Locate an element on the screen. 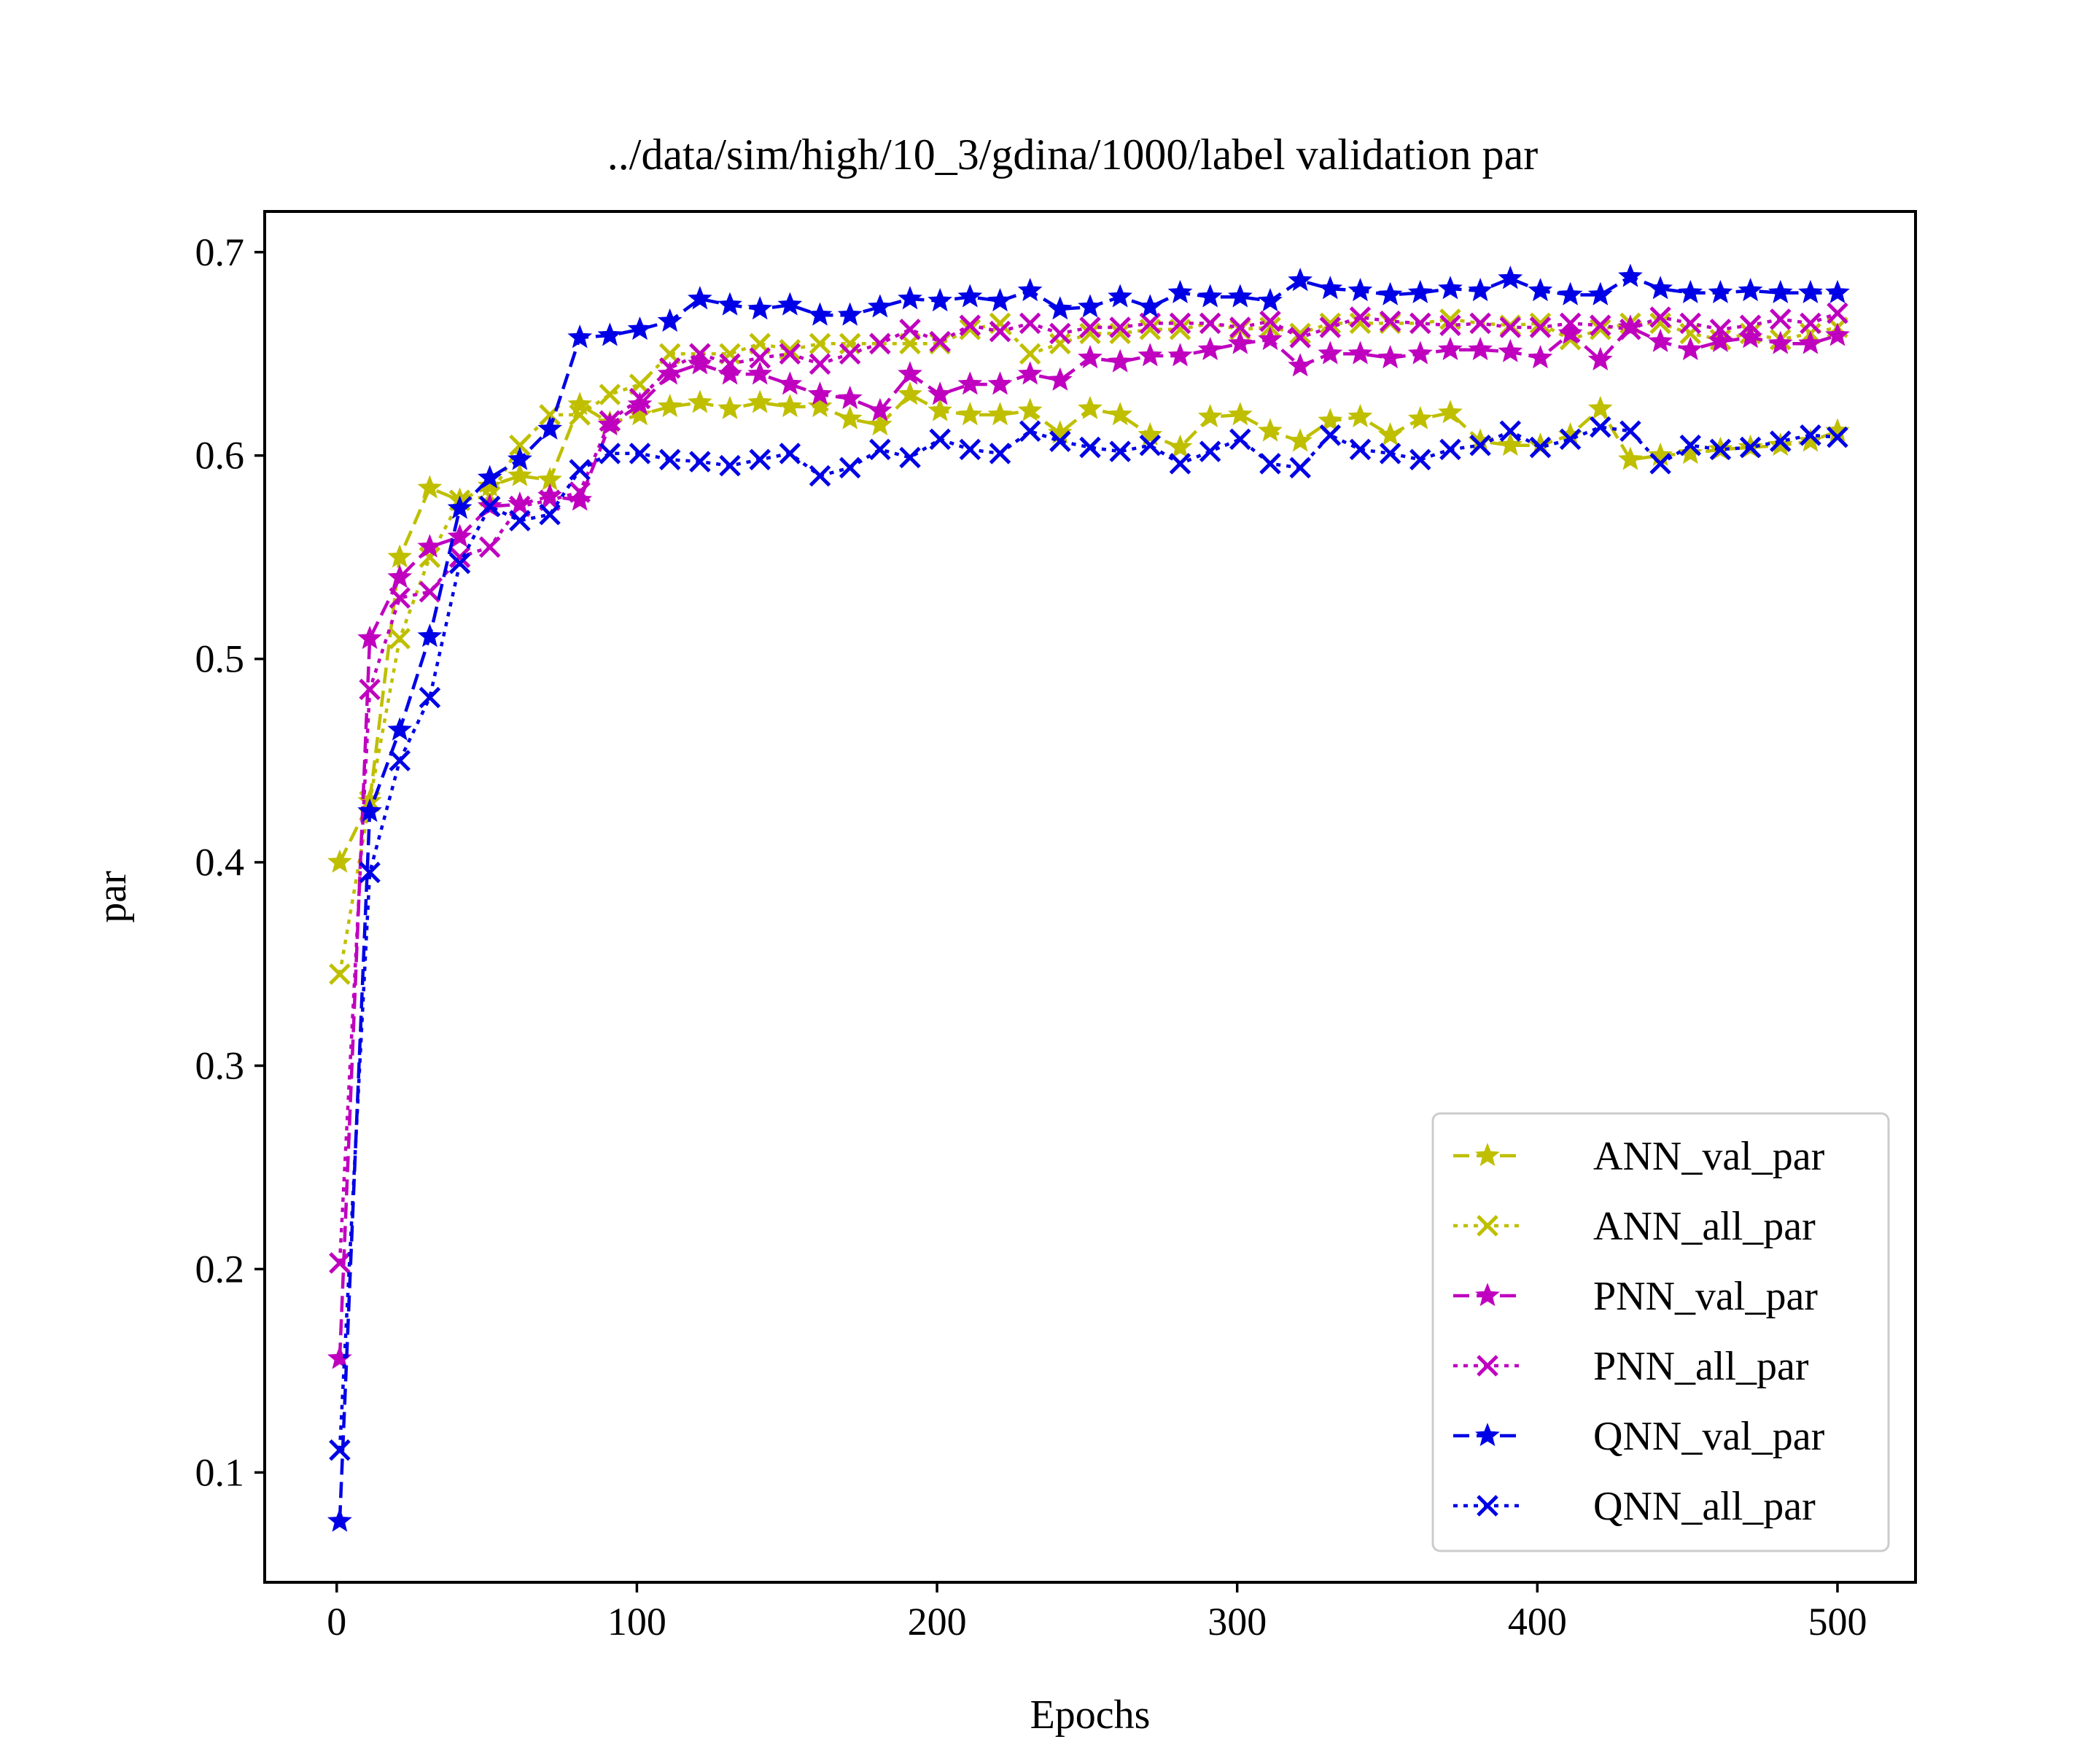 This screenshot has width=2100, height=1750. y-axis-label: par is located at coordinates (112, 897).